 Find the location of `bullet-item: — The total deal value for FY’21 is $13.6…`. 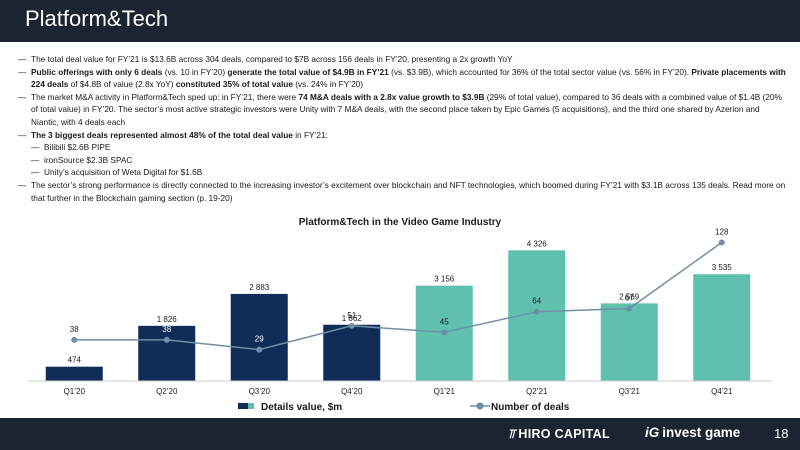

bullet-item: — The total deal value for FY’21 is $13.6… is located at coordinates (403, 59).